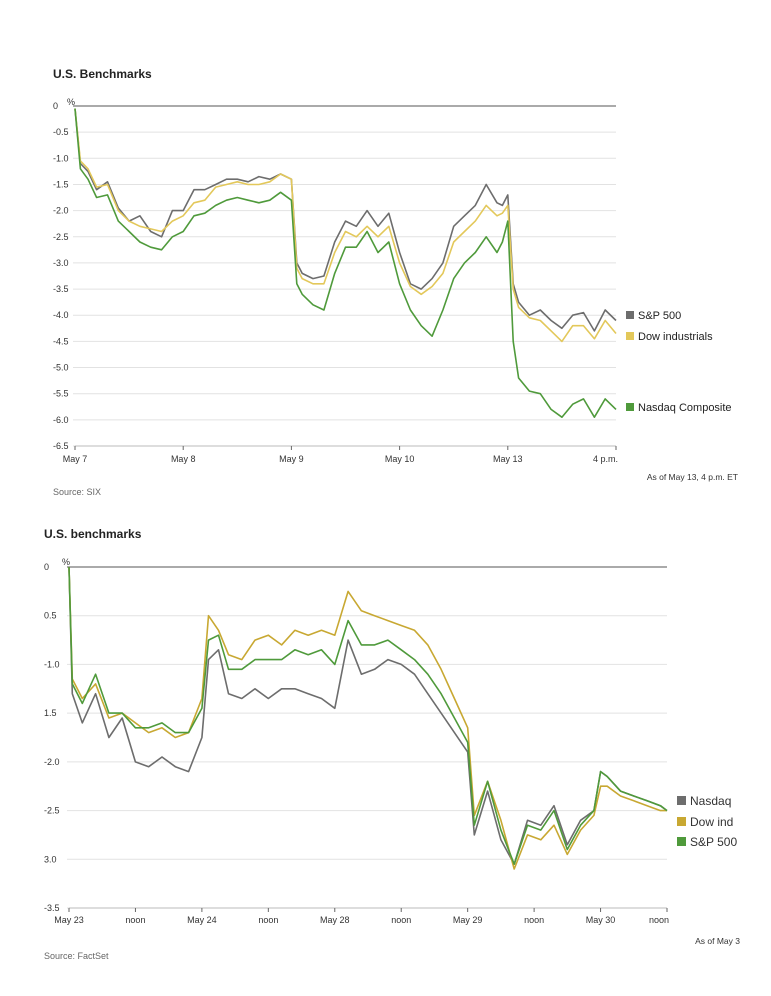 The image size is (771, 996). I want to click on legend-label: Nasdaq, so click(710, 801).